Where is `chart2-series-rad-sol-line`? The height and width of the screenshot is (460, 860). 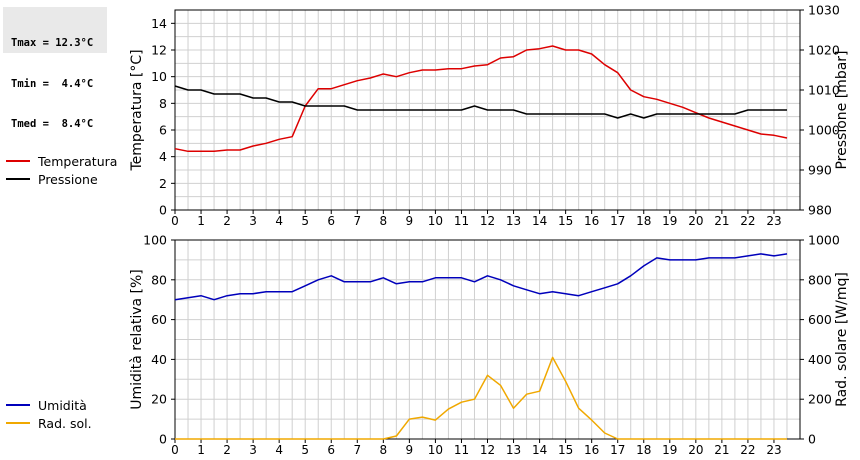
chart2-series-rad-sol-line is located at coordinates (481, 398).